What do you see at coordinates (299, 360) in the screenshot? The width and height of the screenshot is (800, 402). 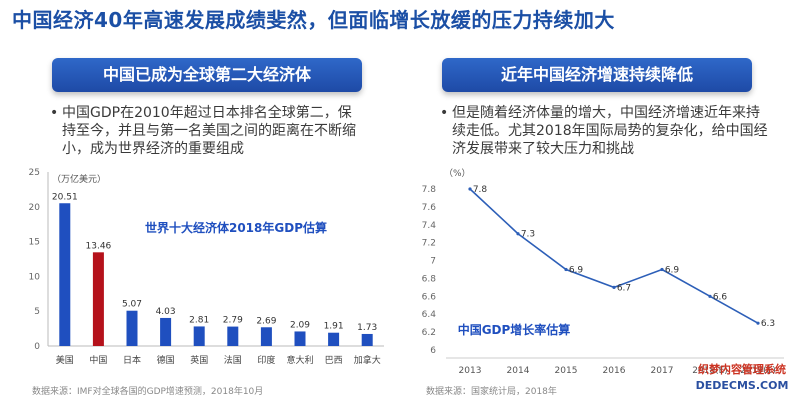 I see `bar-category-label: 意大利` at bounding box center [299, 360].